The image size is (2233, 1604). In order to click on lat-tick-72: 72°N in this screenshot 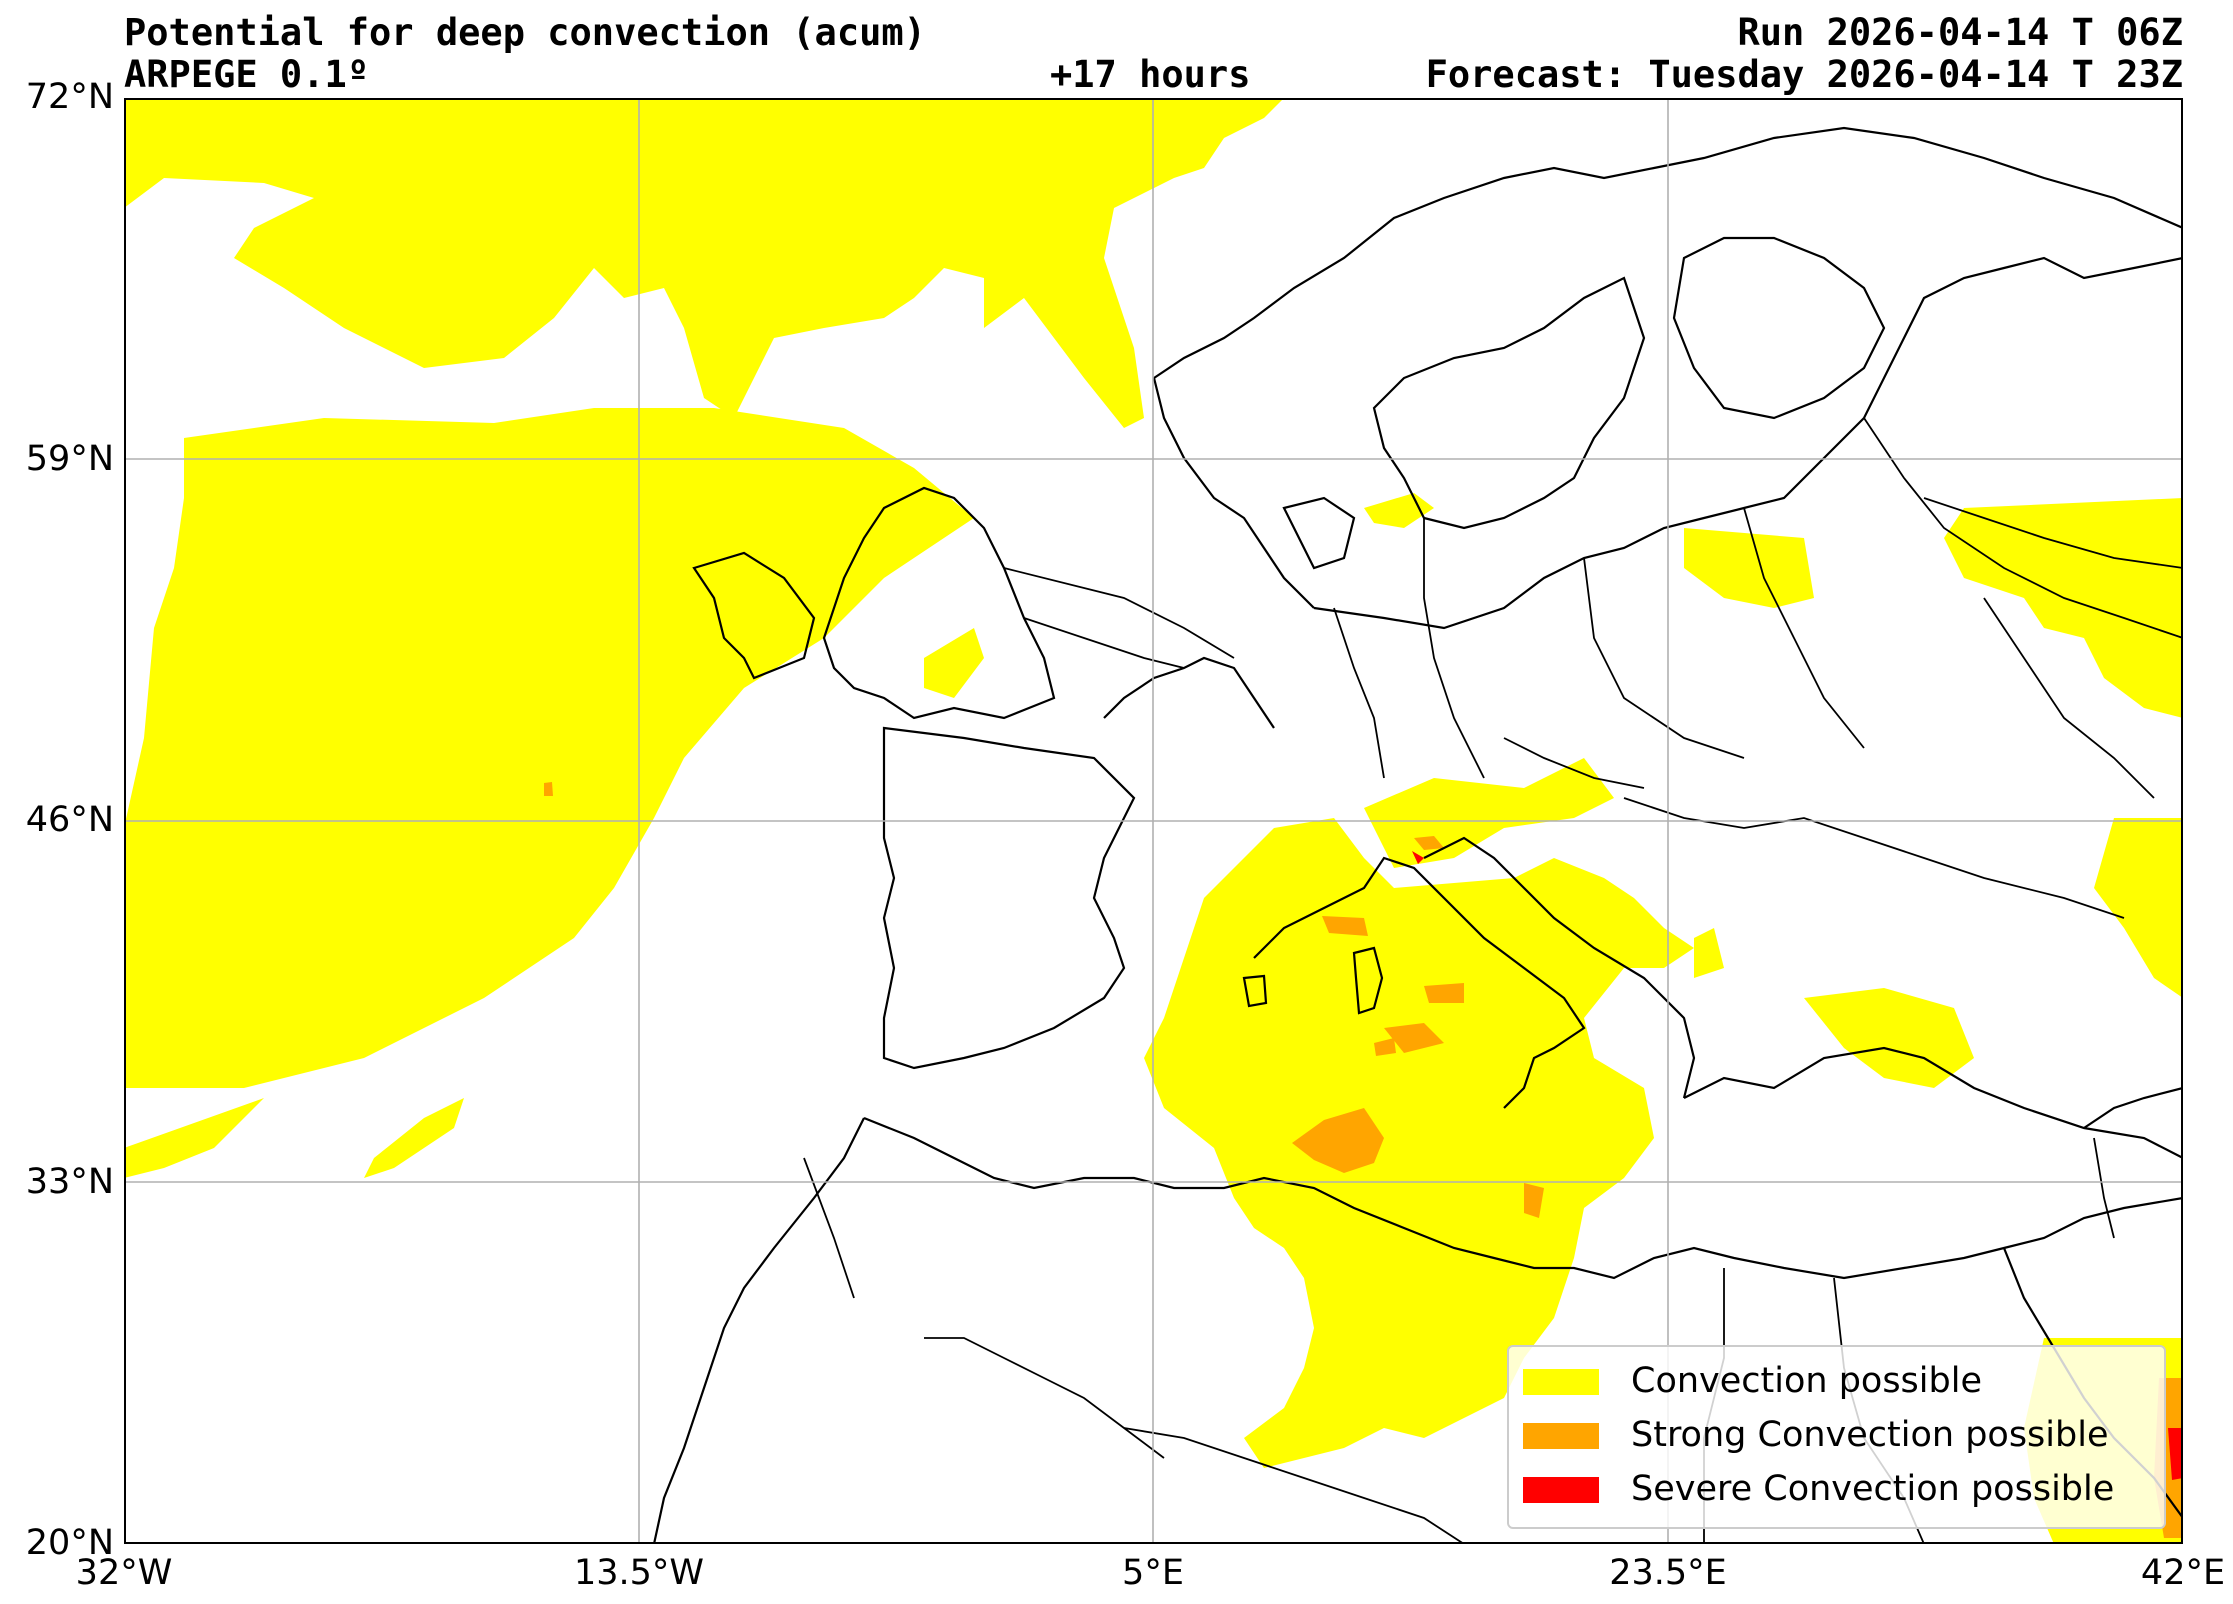, I will do `click(69, 97)`.